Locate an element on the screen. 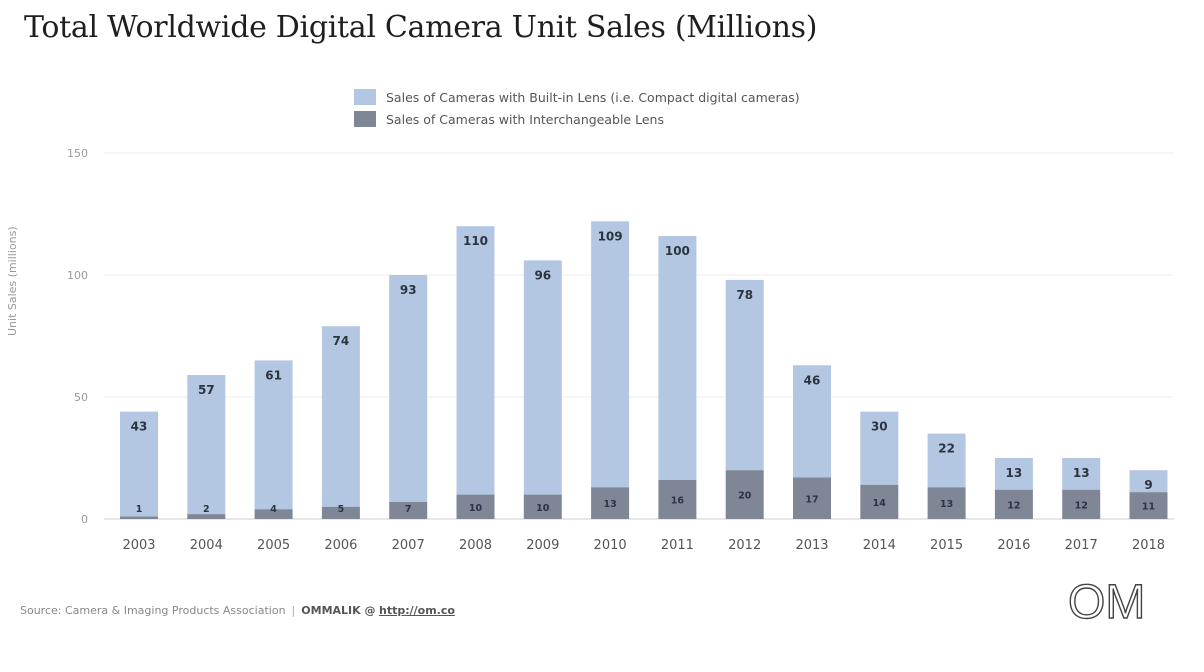 This screenshot has height=672, width=1204. data-label-built-in: 57 is located at coordinates (206, 390).